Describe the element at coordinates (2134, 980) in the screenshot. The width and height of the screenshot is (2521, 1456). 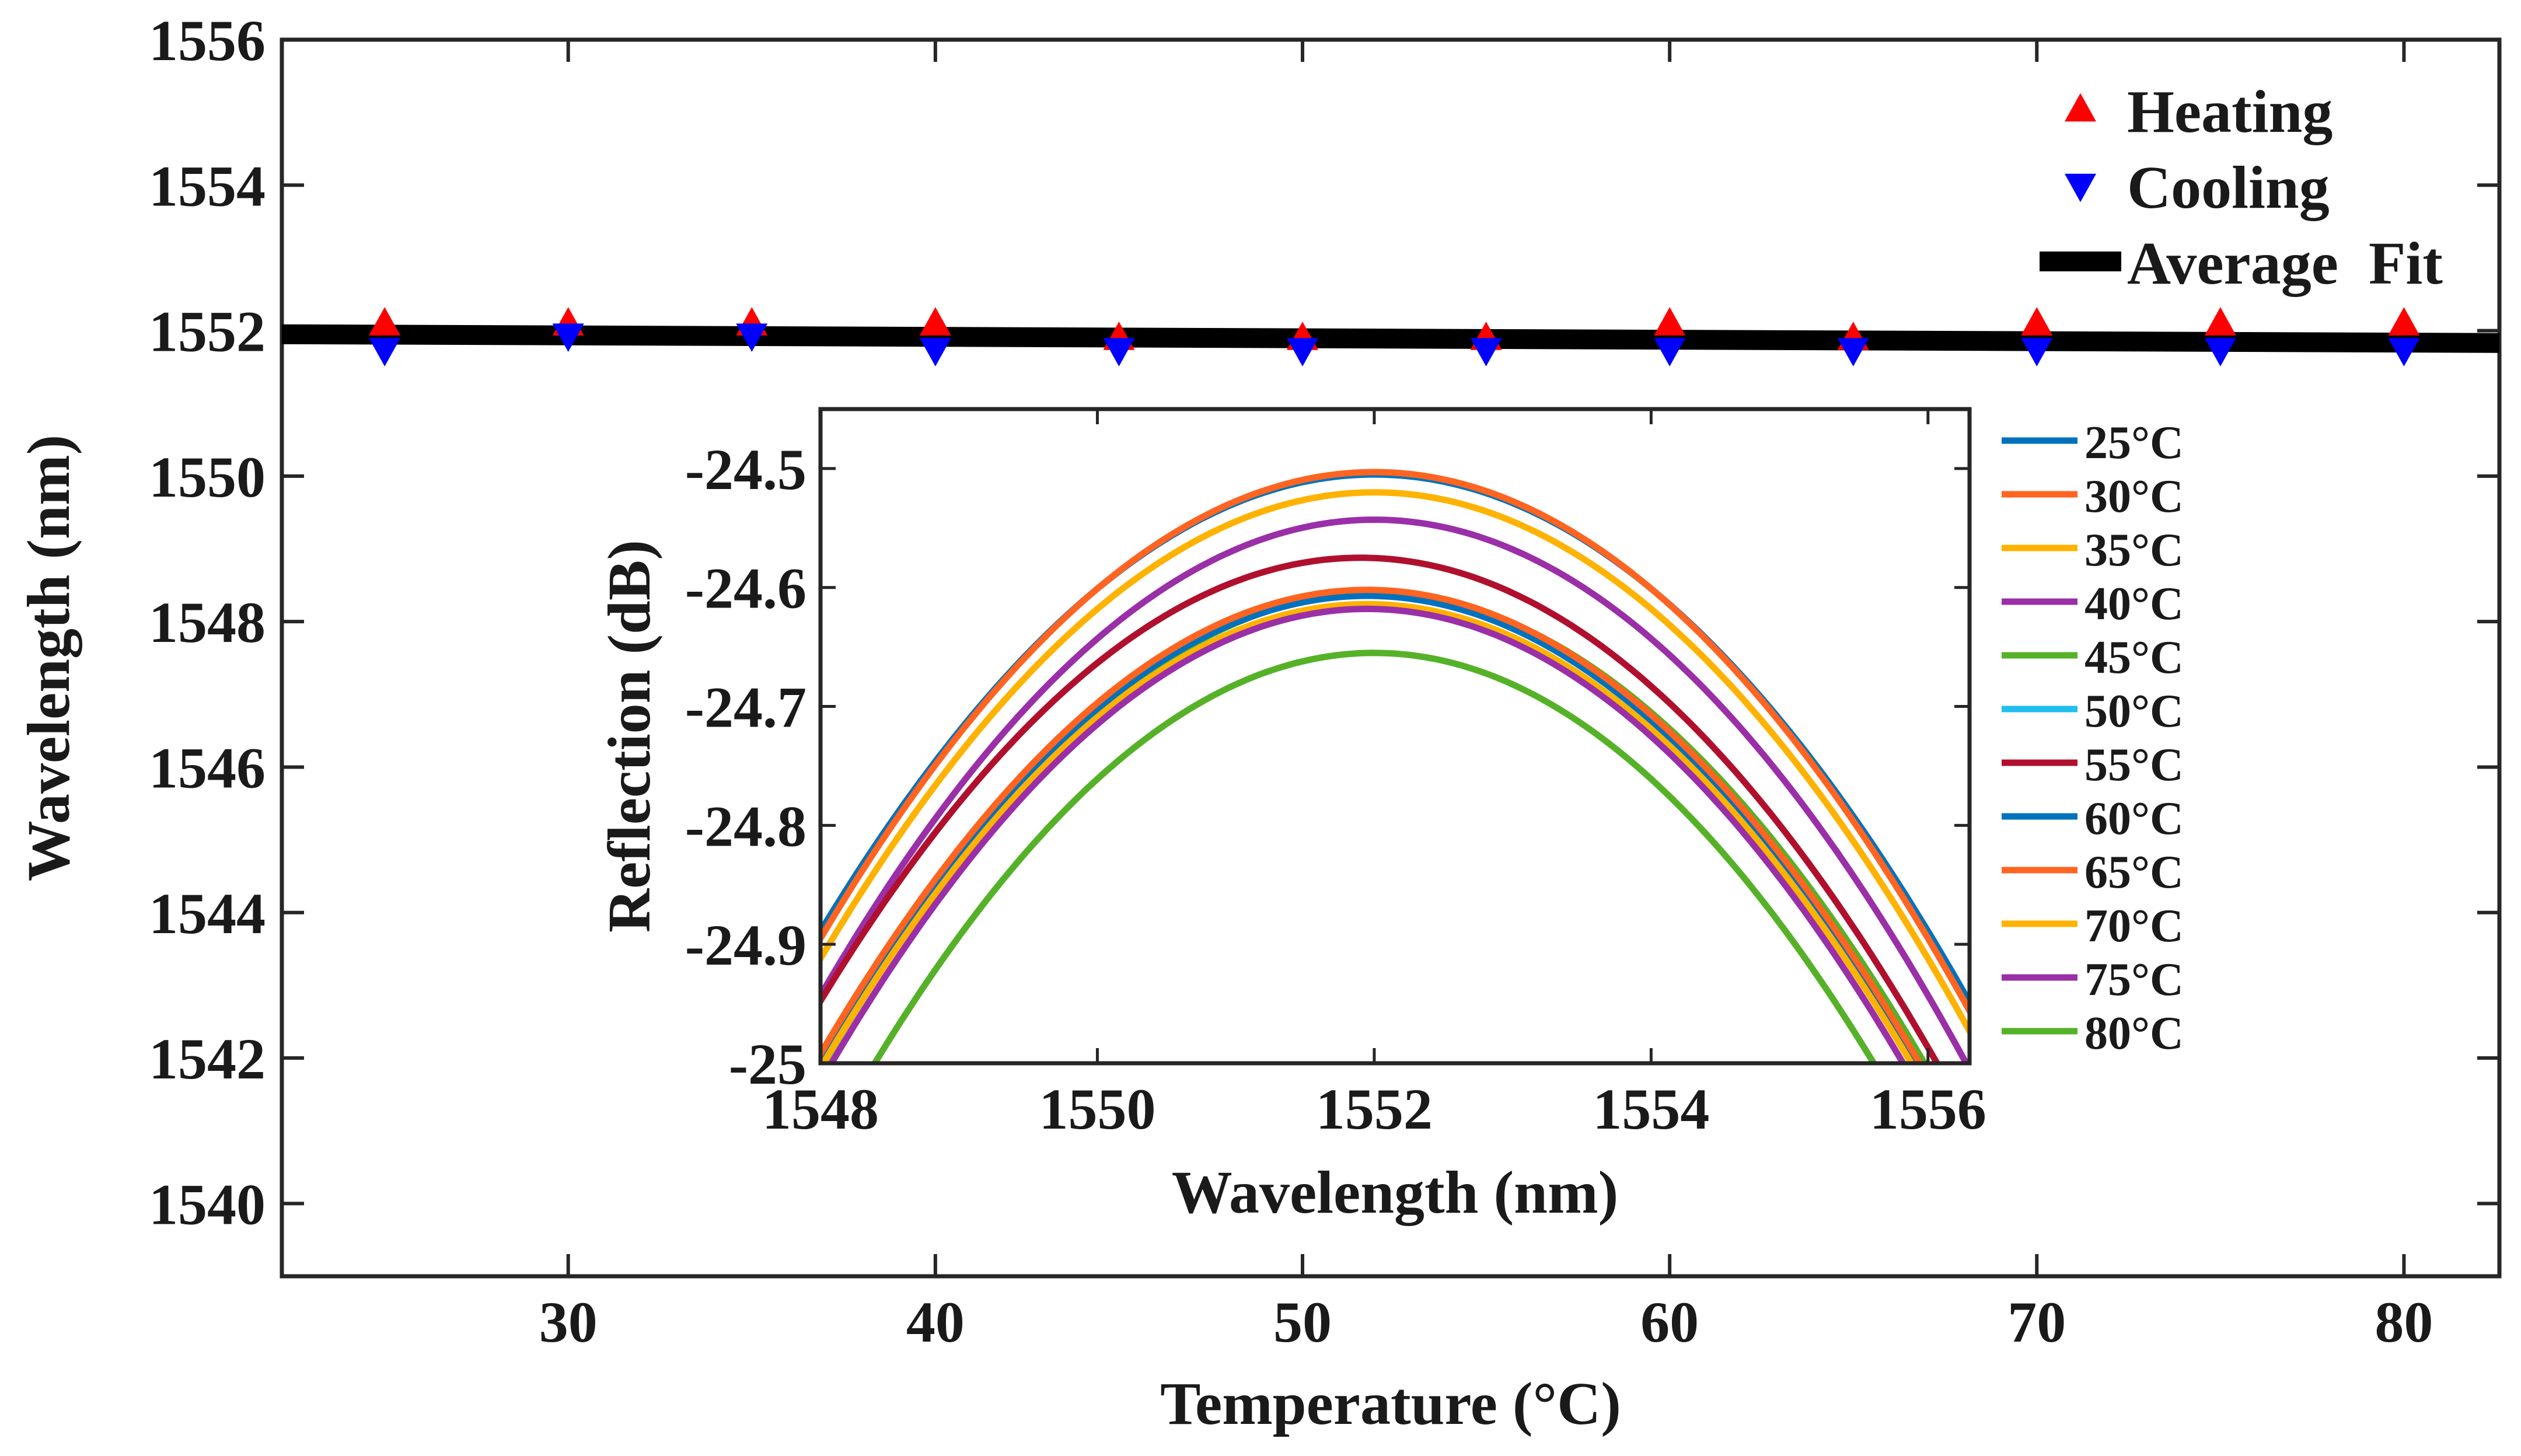
I see `inset-legend-label: 75°C` at that location.